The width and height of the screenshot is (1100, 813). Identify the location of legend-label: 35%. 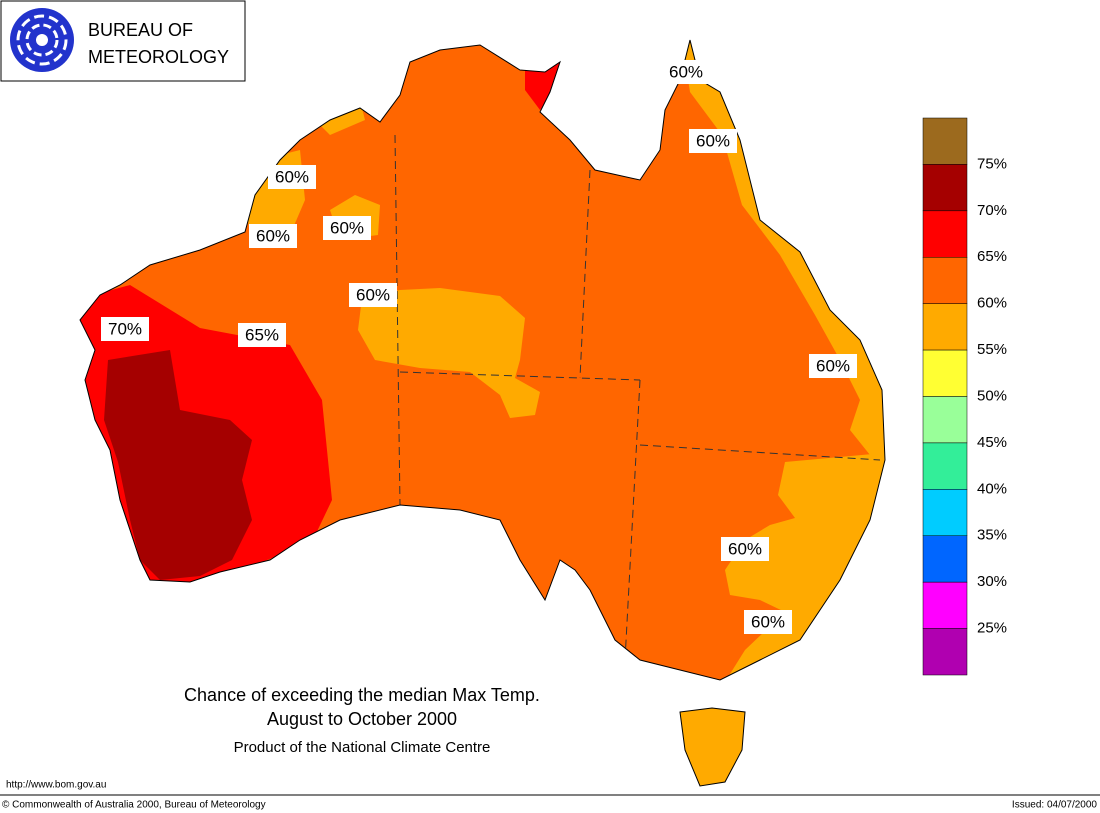
(992, 535).